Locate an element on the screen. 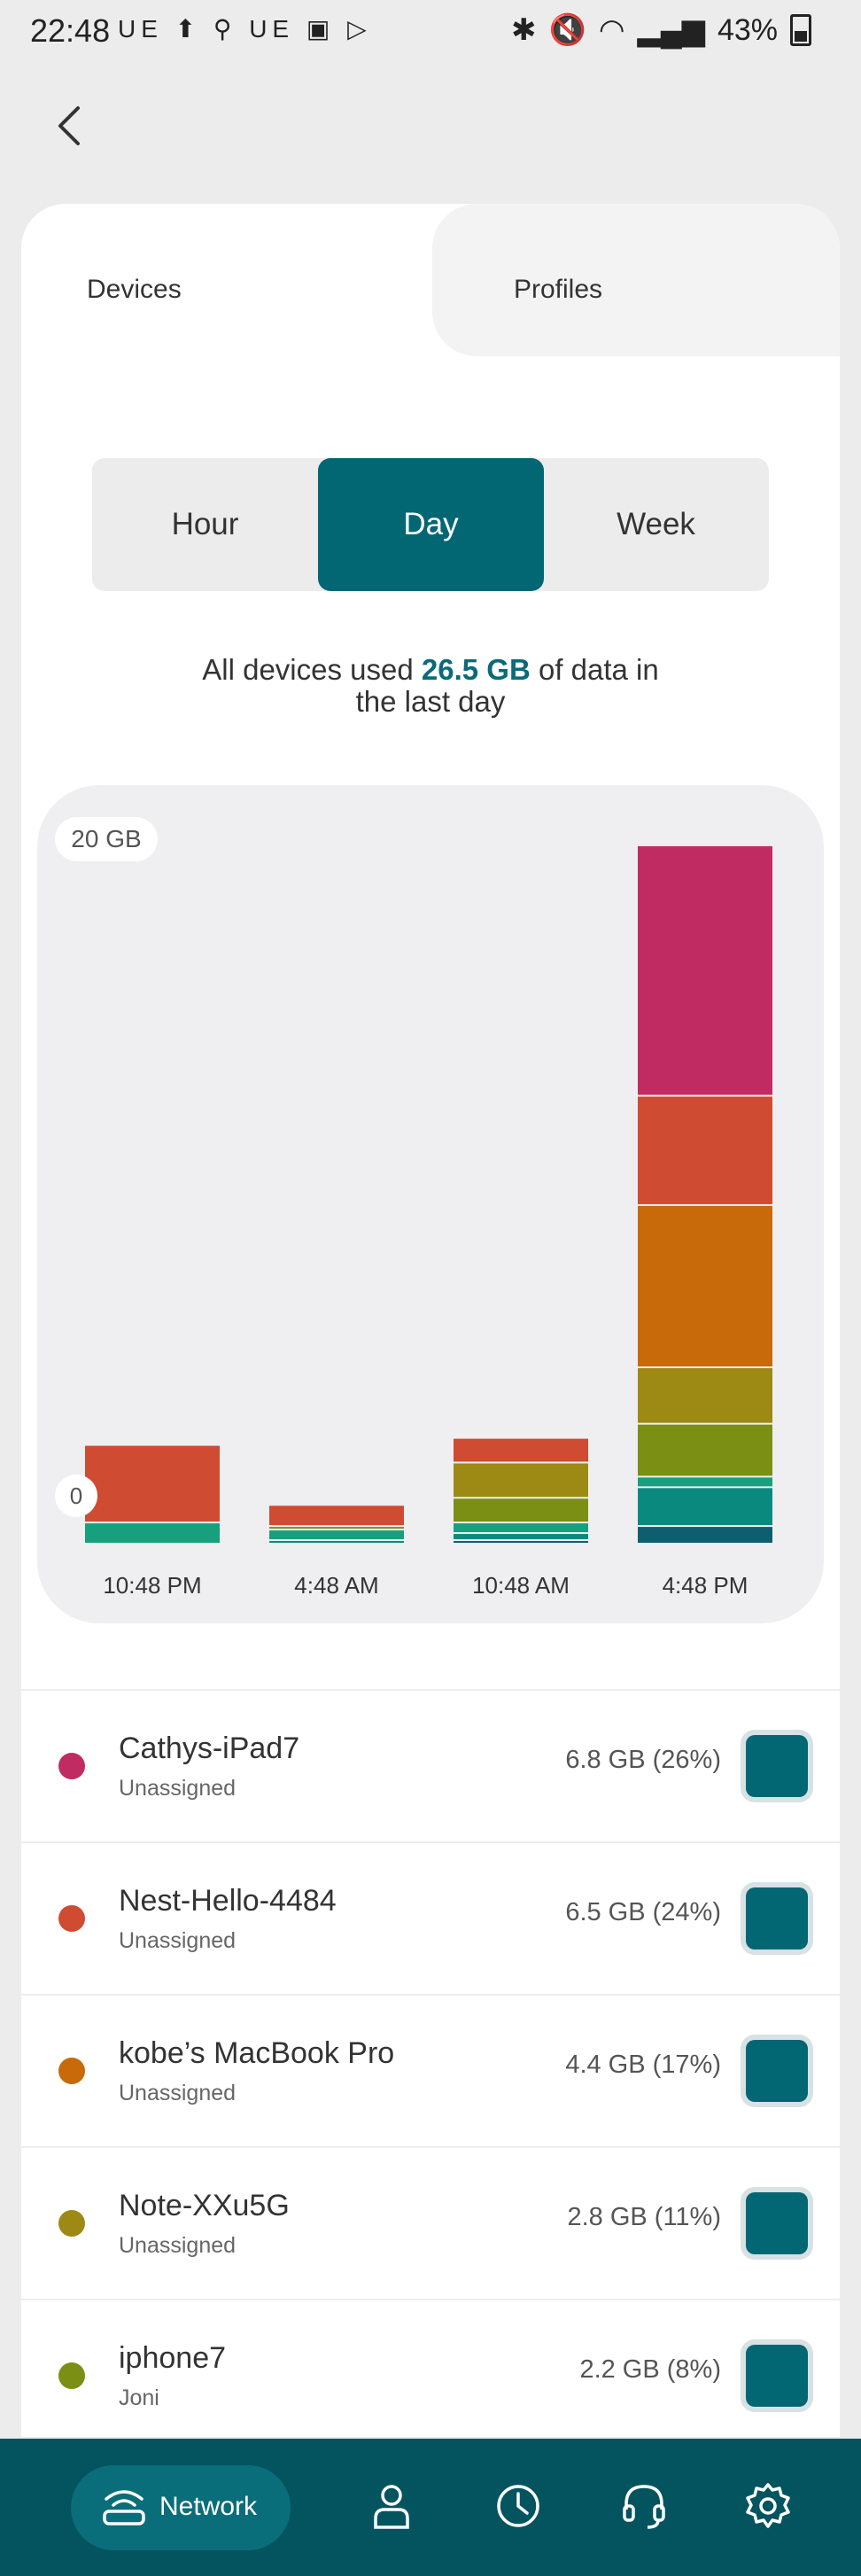 The height and width of the screenshot is (2576, 861). device-name: iphone7 is located at coordinates (173, 2358).